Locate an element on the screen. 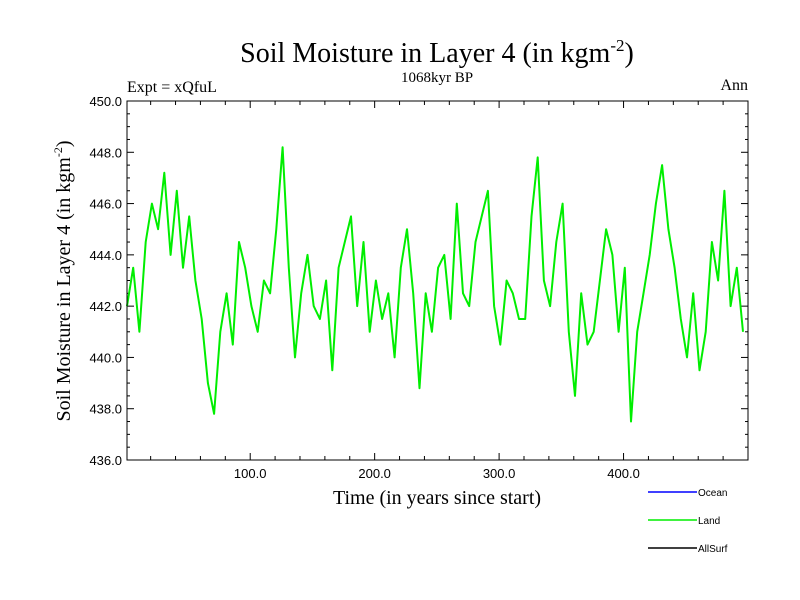 Image resolution: width=800 pixels, height=600 pixels. y-tick-label: 436.0 is located at coordinates (105, 460).